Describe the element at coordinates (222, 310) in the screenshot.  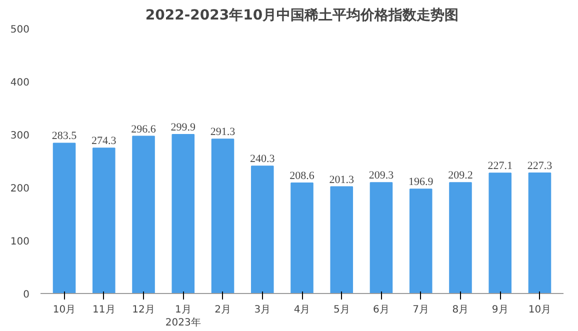
I see `x-tick-label: 2月` at that location.